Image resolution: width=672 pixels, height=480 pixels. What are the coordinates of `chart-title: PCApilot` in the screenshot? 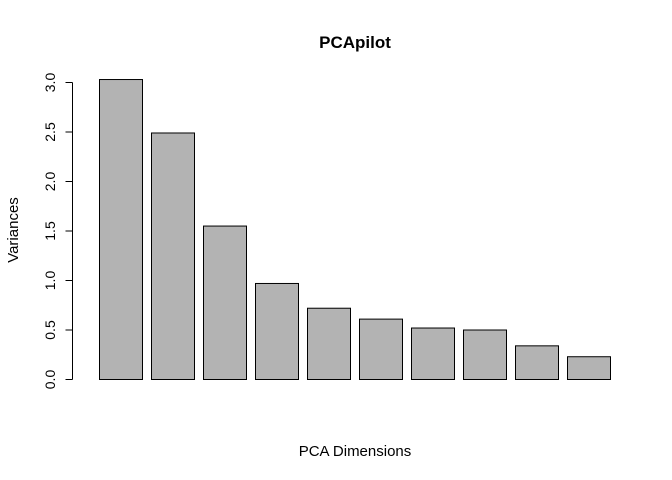 It's located at (355, 42).